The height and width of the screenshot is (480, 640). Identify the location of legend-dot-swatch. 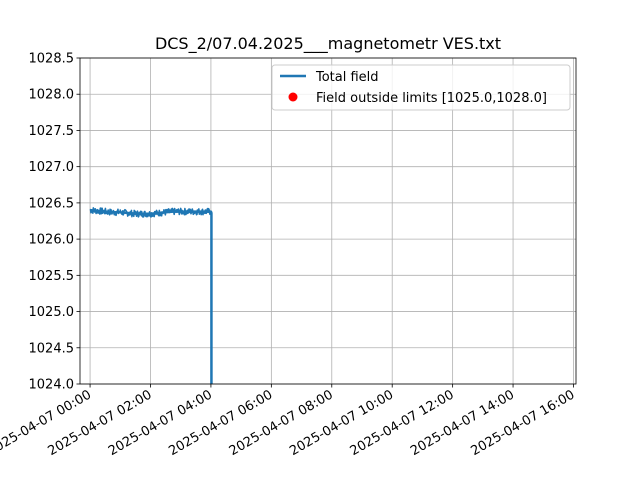
(293, 97).